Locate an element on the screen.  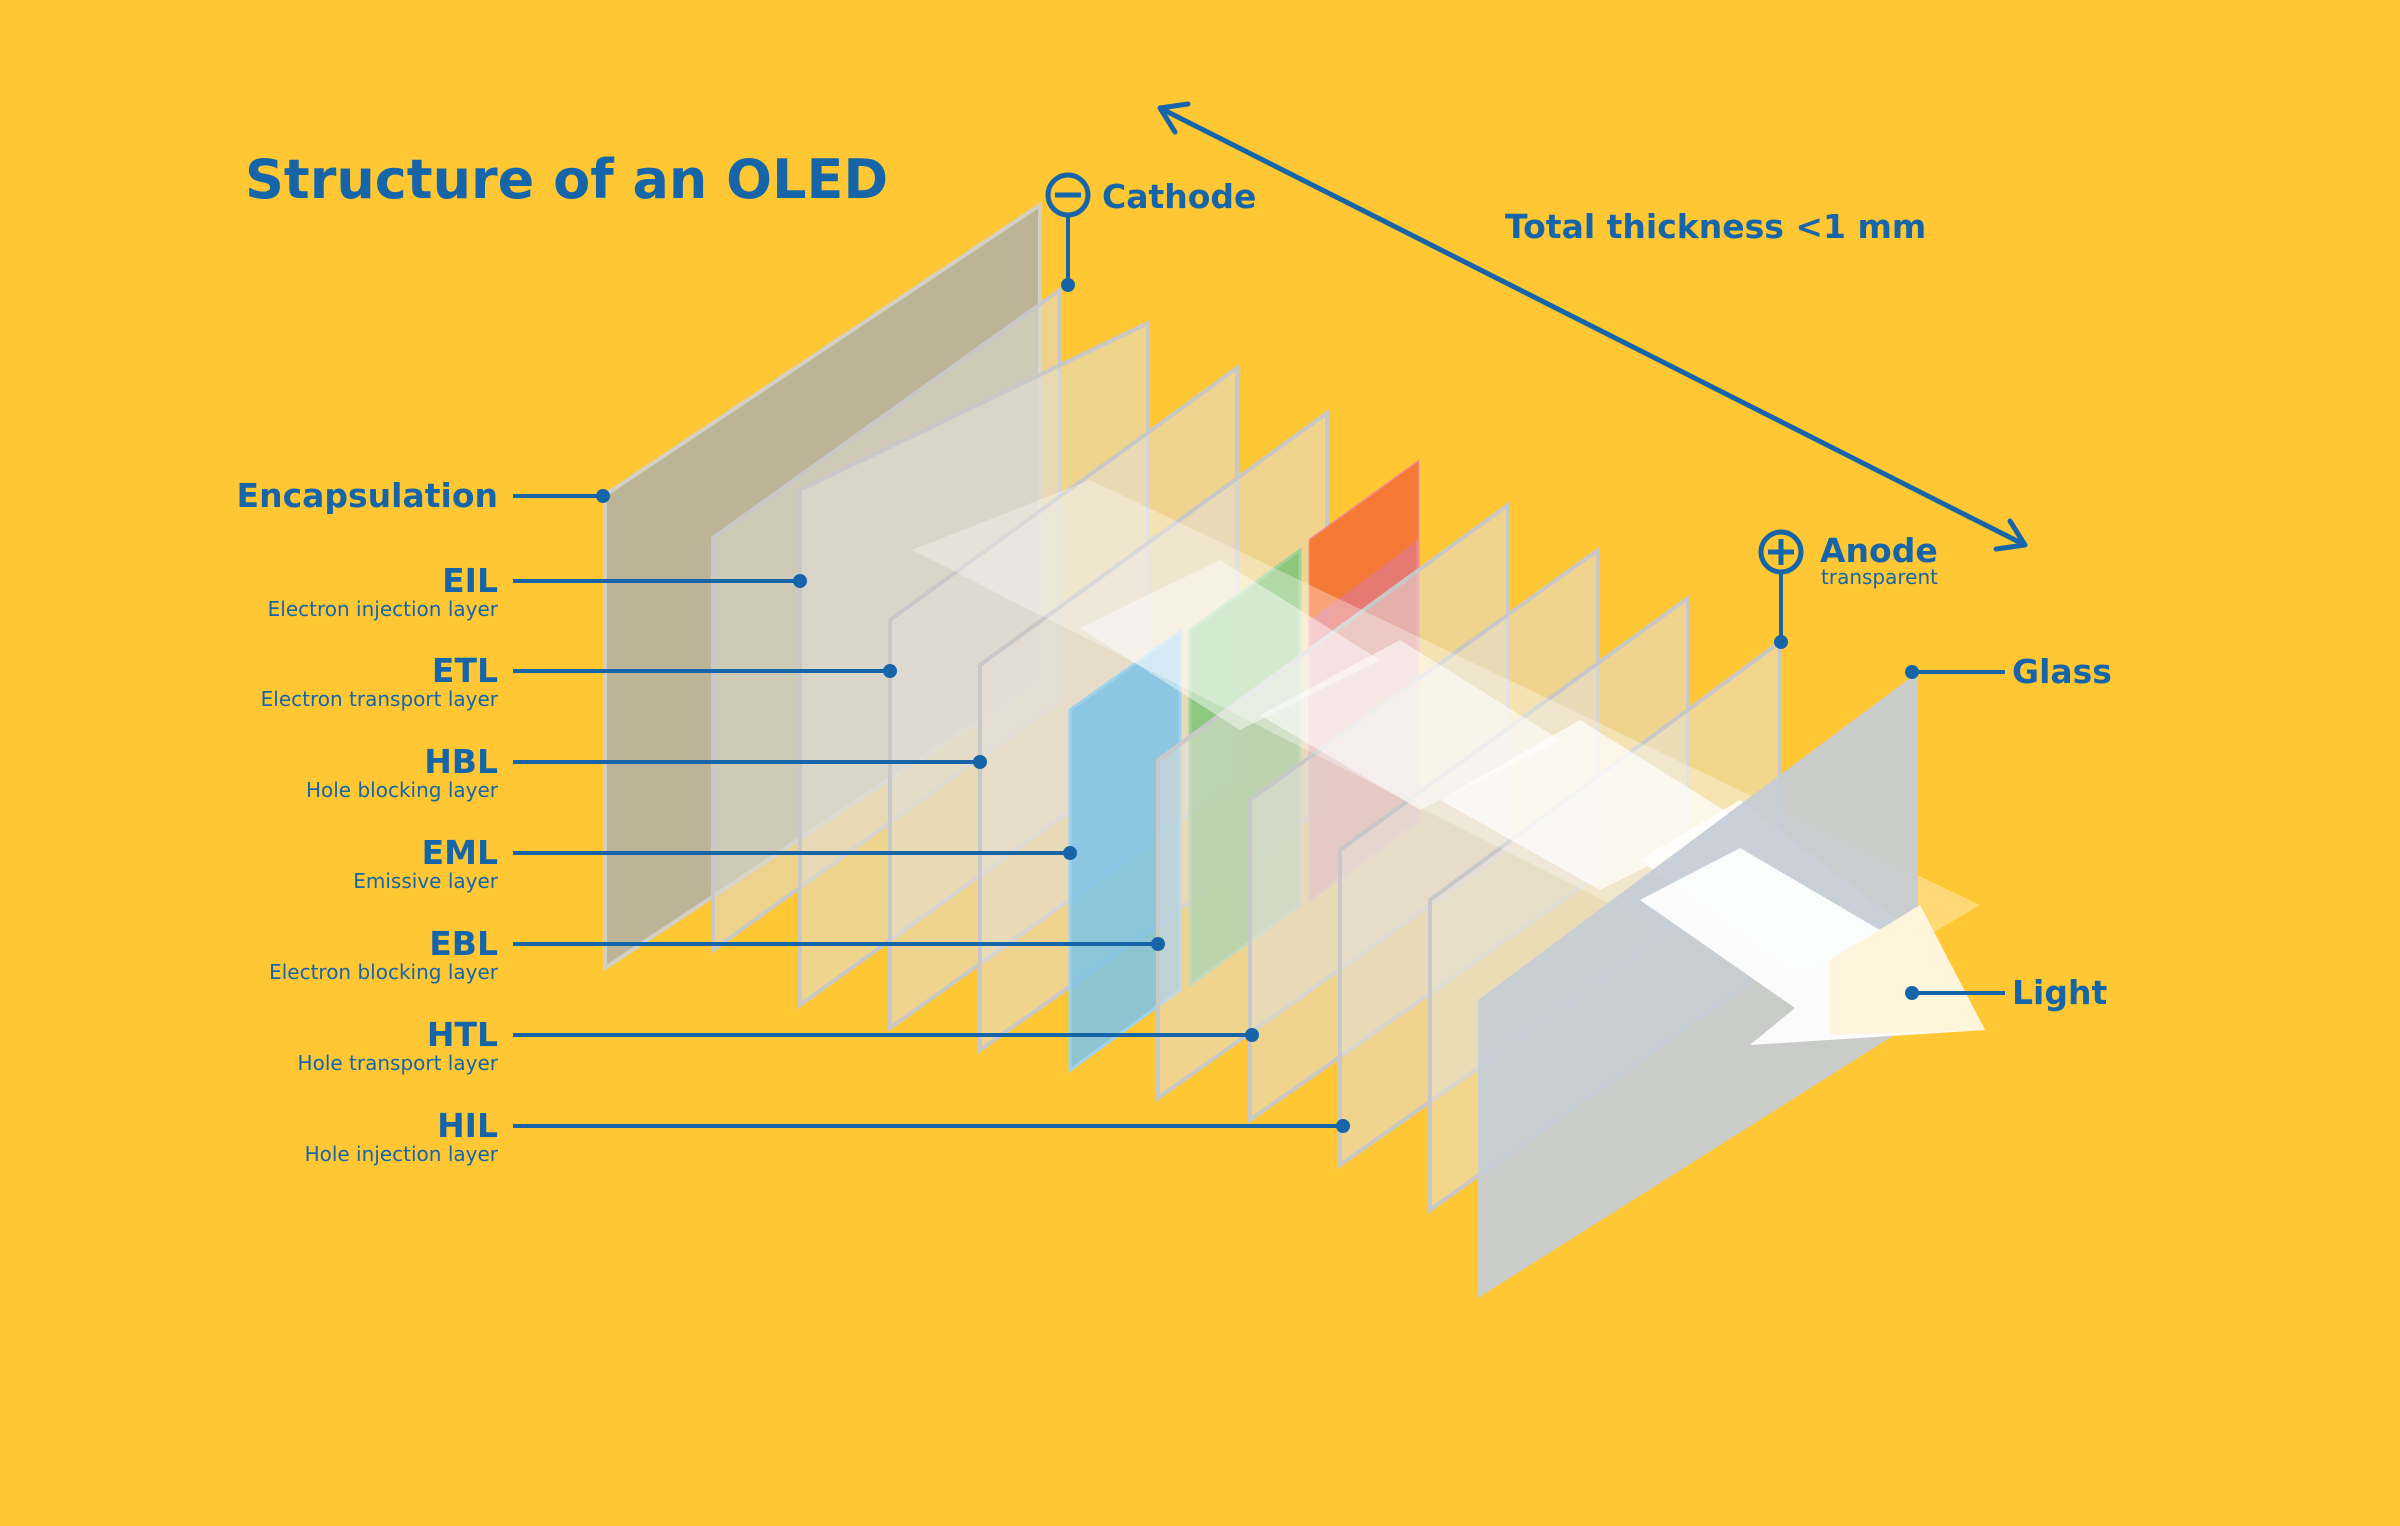
anode-callout: Anode transparent is located at coordinates (1848, 589).